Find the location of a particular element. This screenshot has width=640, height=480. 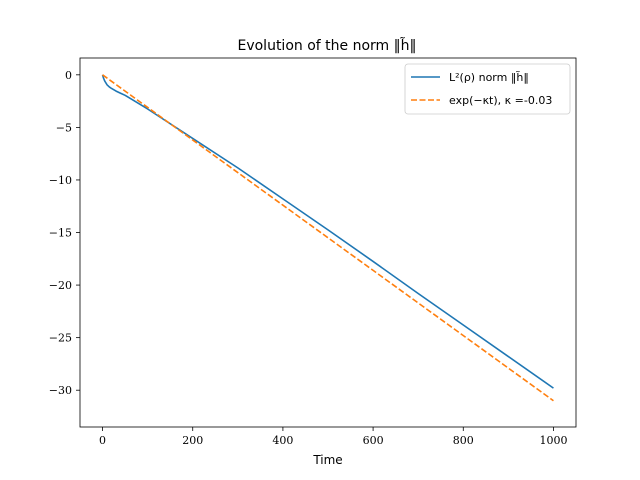

y-tick-label: 0 is located at coordinates (68, 75).